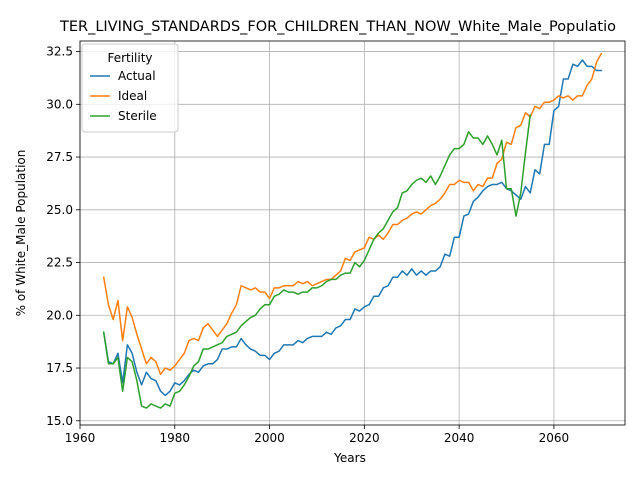  Describe the element at coordinates (132, 96) in the screenshot. I see `legend-label-ideal: Ideal` at that location.